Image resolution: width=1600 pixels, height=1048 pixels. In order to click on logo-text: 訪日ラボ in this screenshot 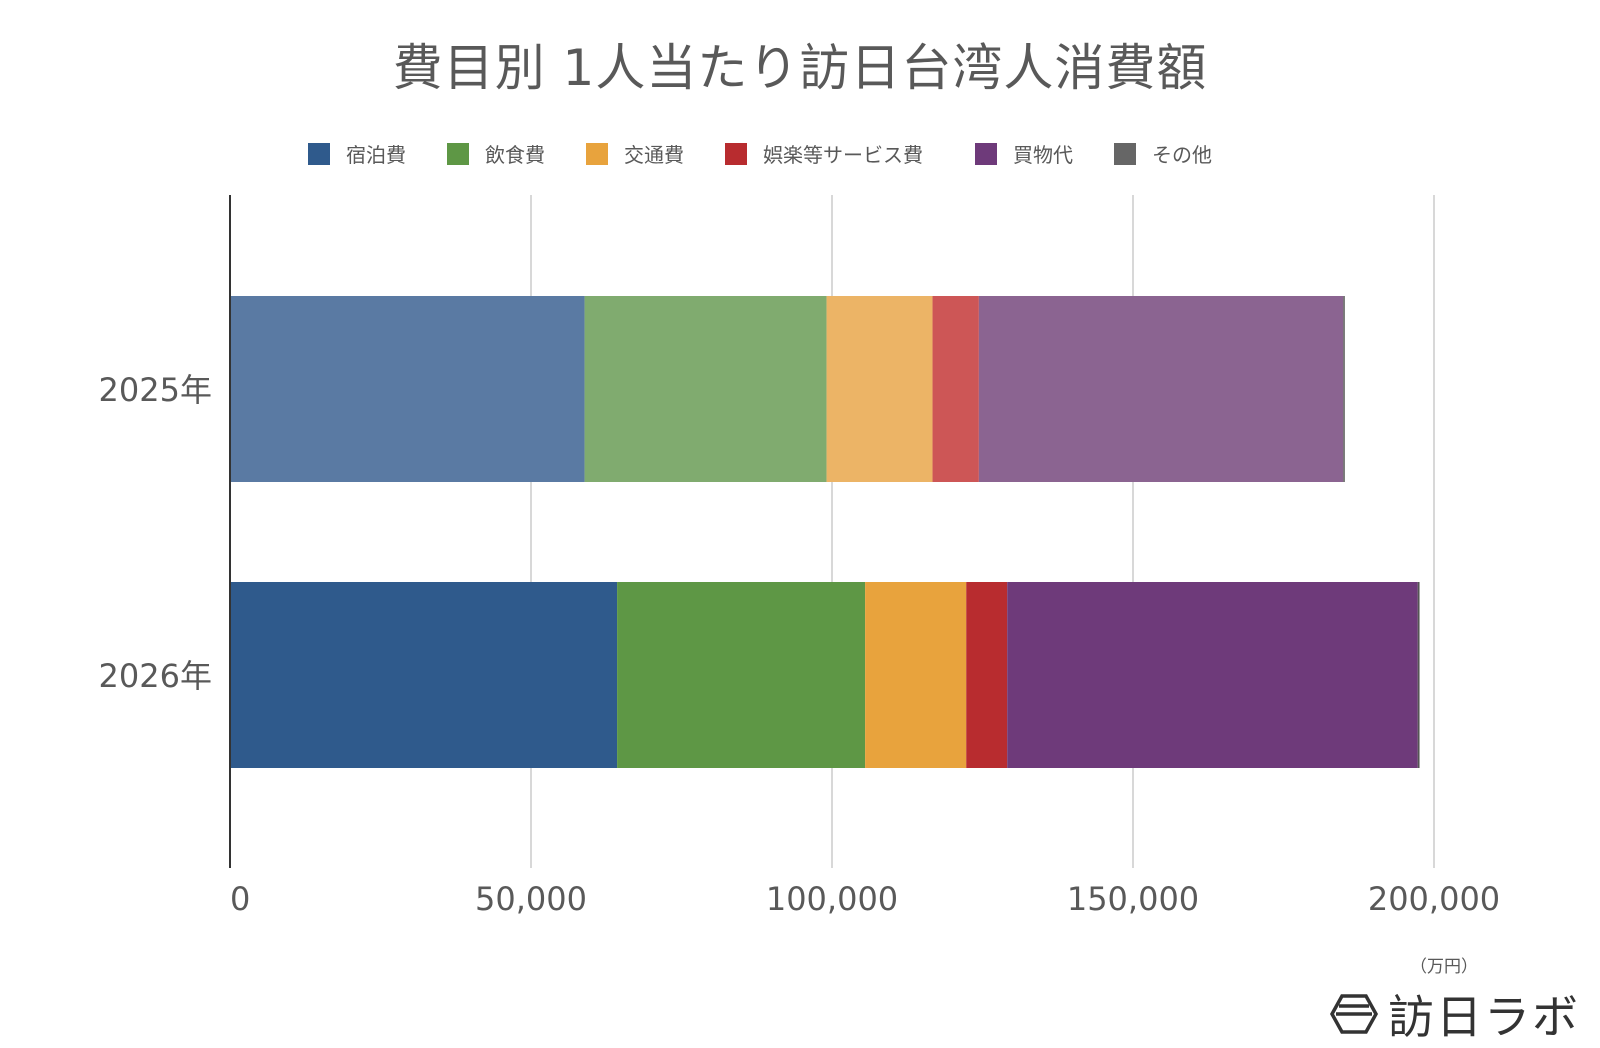, I will do `click(1484, 1017)`.